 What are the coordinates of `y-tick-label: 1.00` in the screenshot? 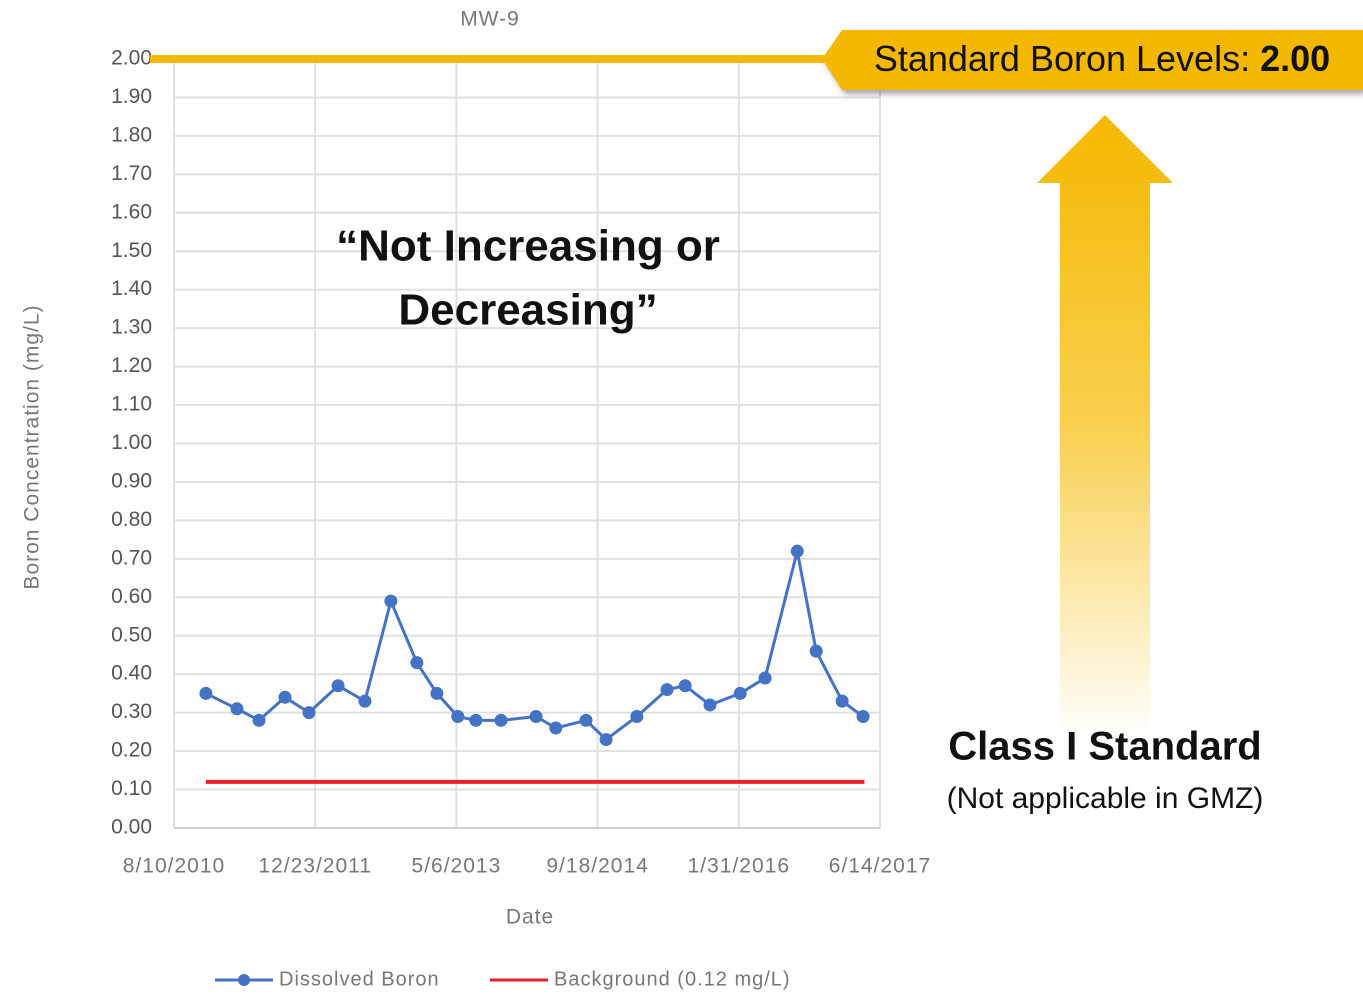 It's located at (131, 442).